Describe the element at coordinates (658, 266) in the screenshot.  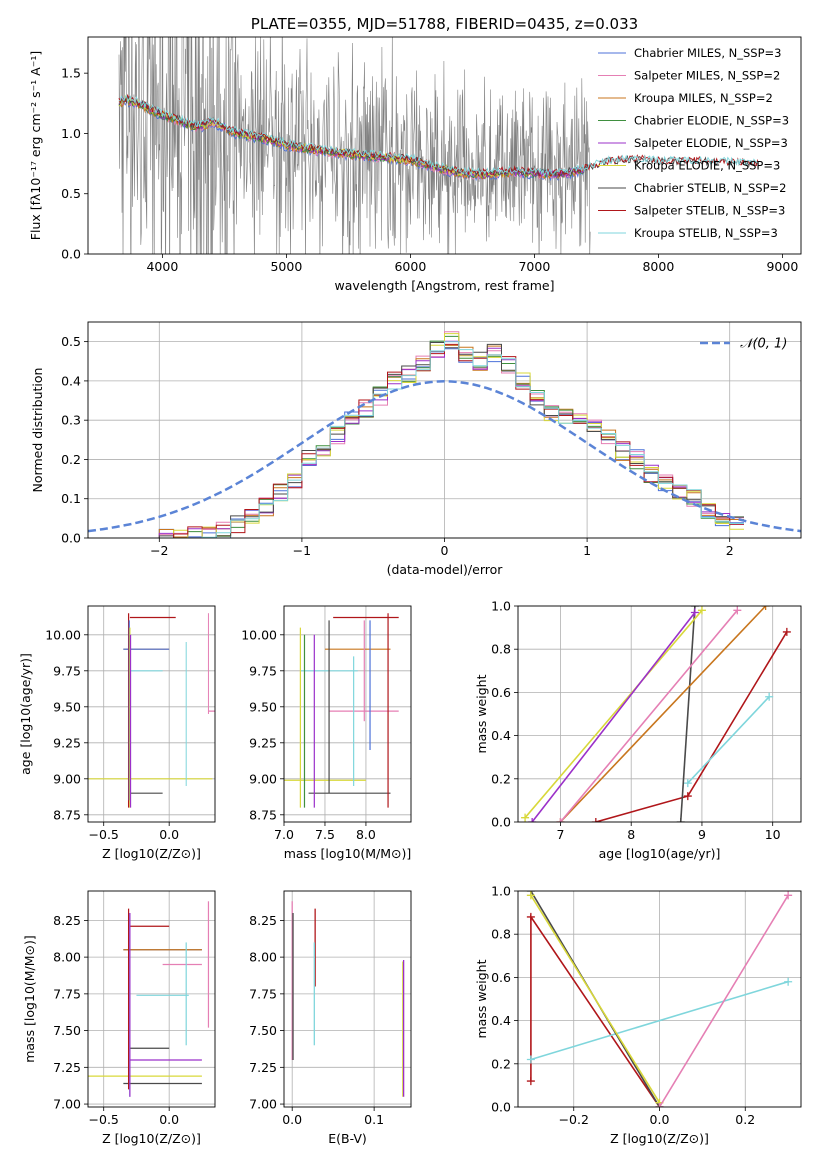
I see `x-tick-label: 8000` at that location.